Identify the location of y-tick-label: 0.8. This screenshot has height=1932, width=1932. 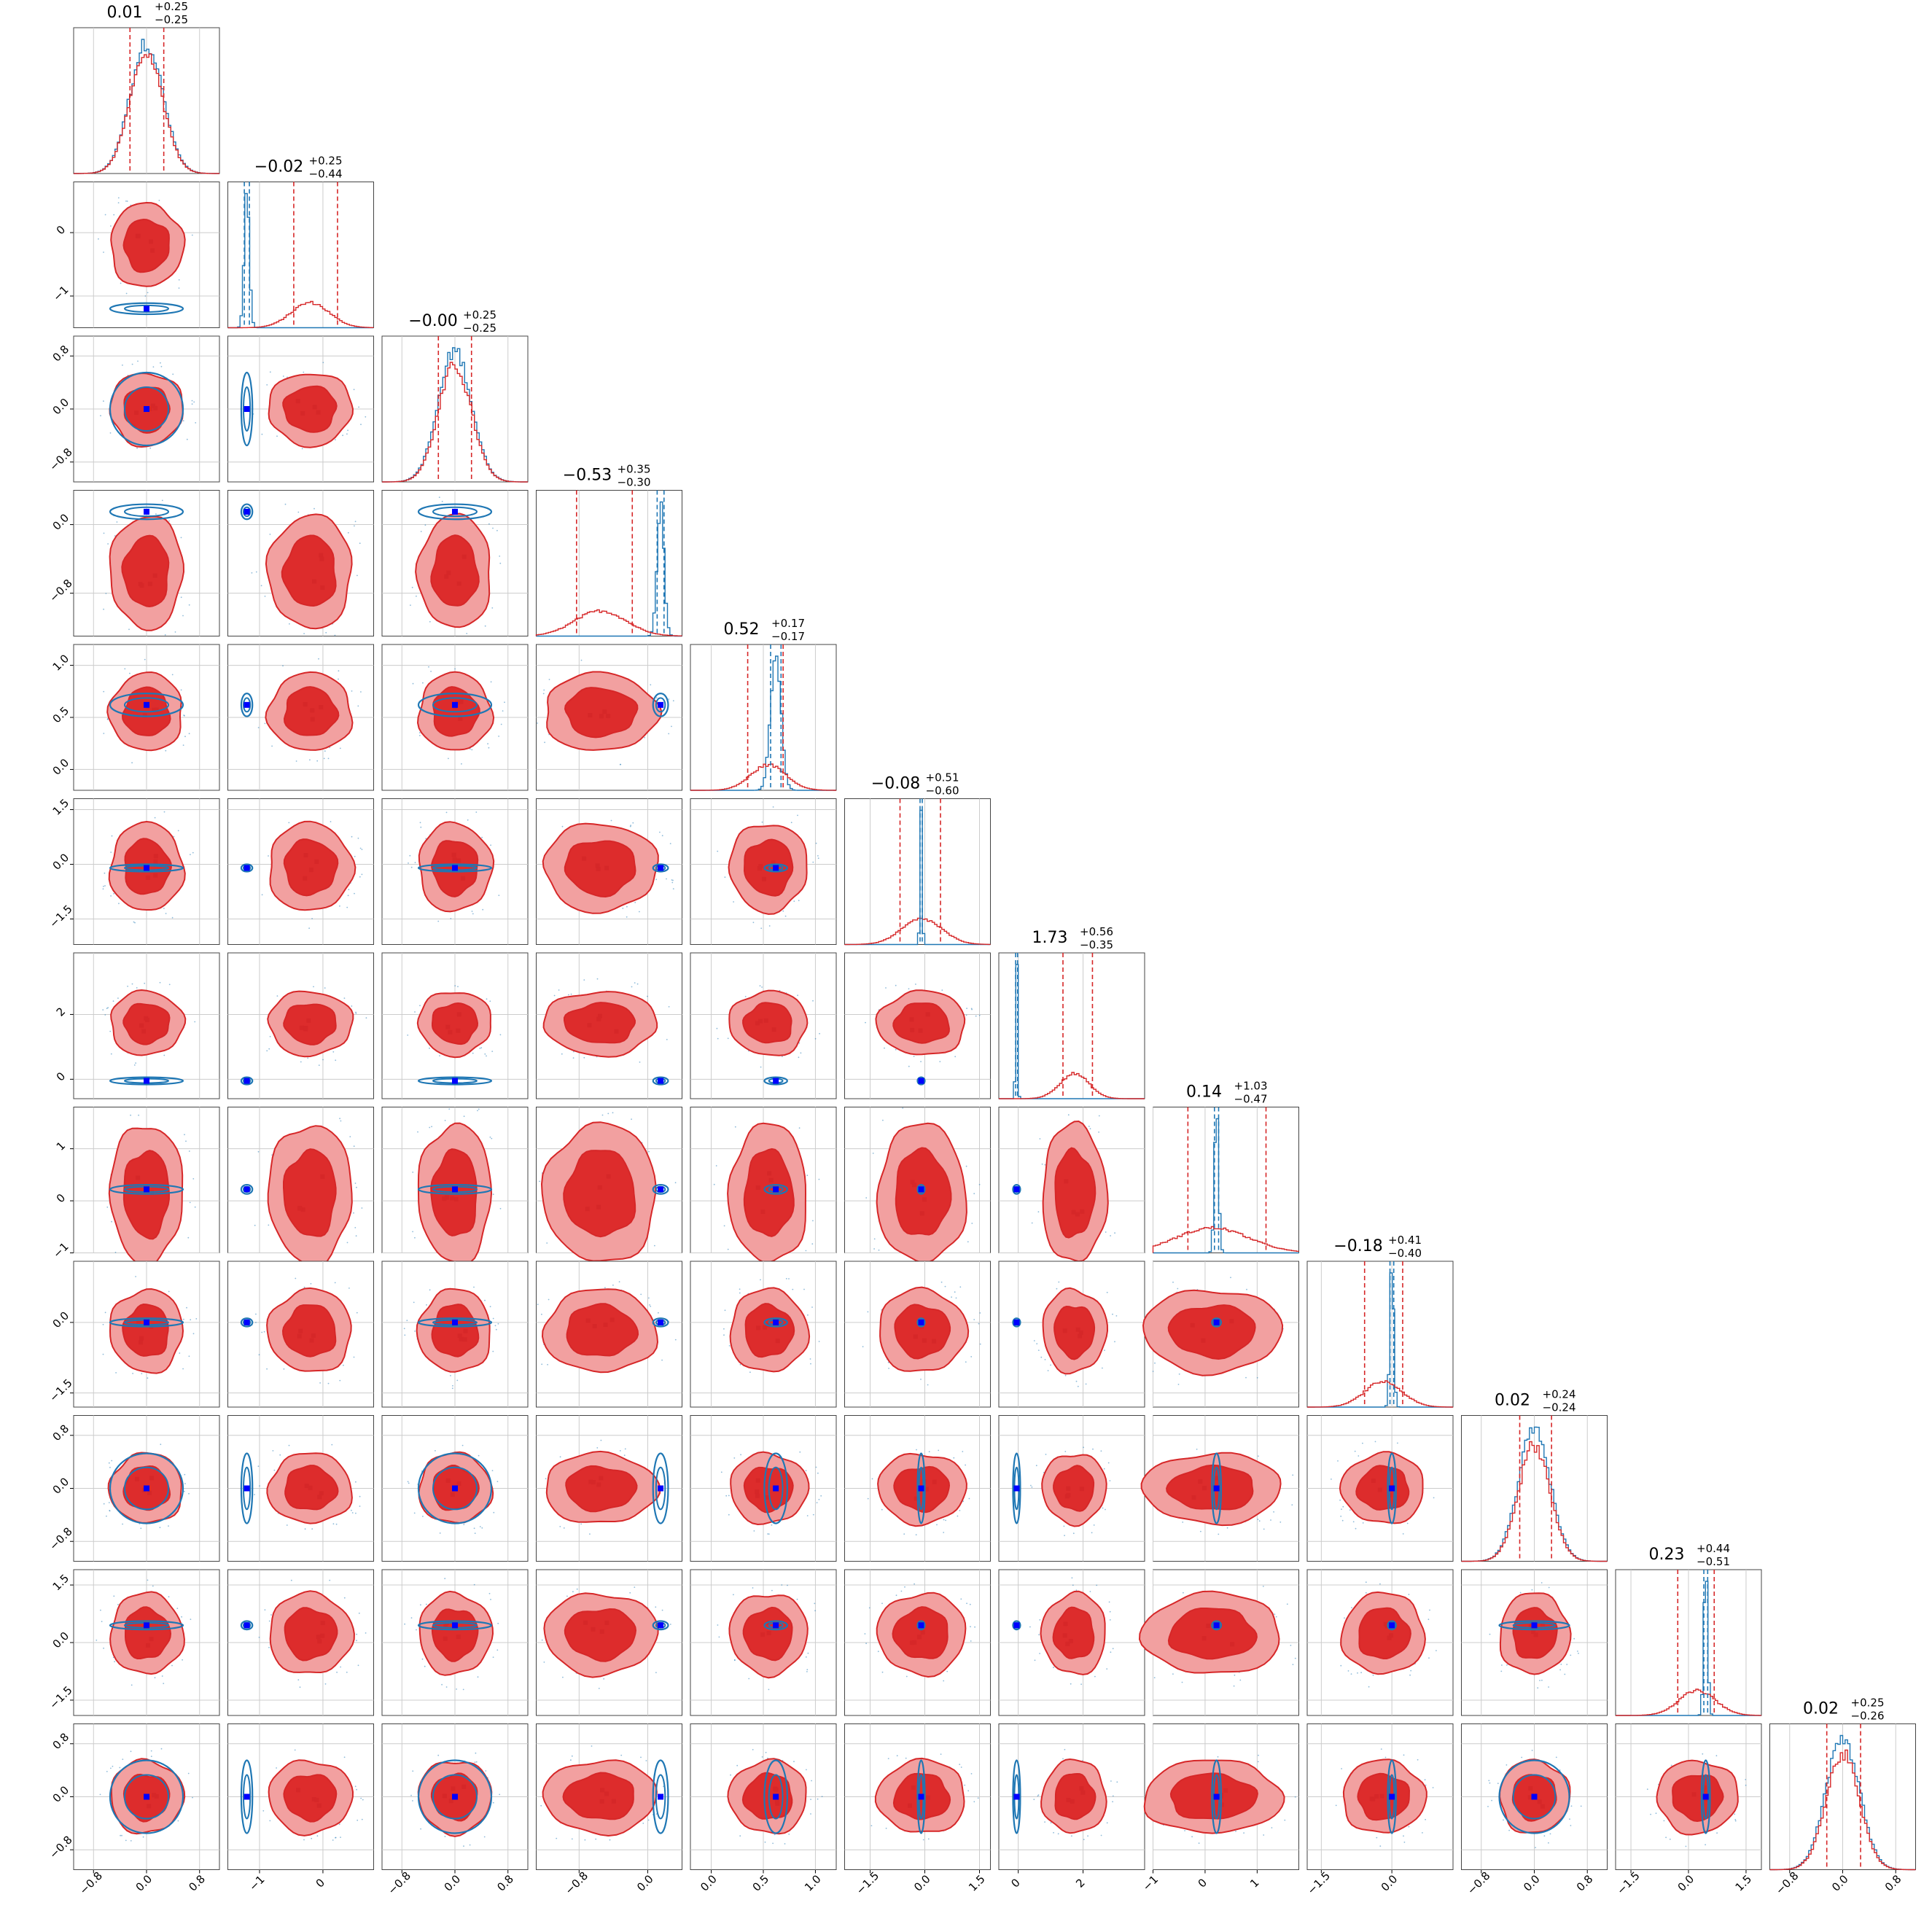
(61, 354).